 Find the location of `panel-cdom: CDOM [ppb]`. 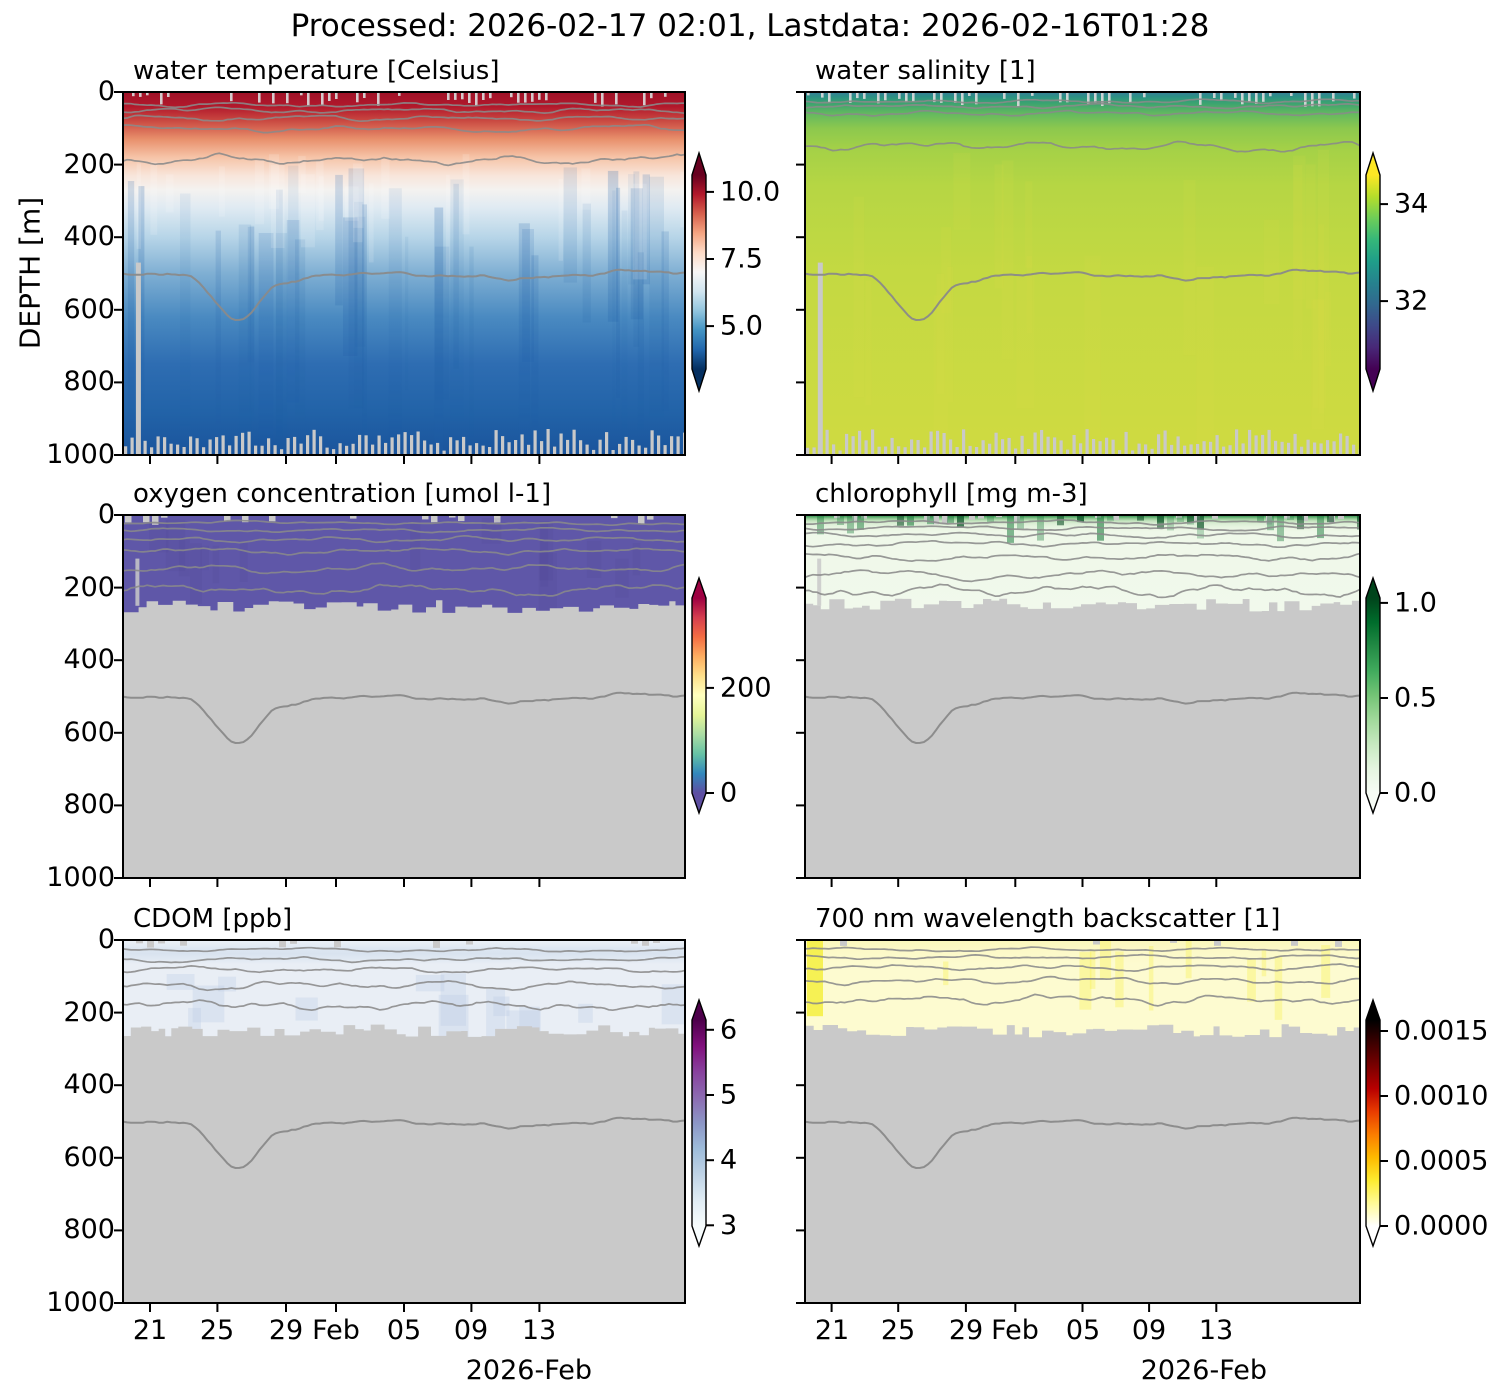

panel-cdom: CDOM [ppb] is located at coordinates (400, 1108).